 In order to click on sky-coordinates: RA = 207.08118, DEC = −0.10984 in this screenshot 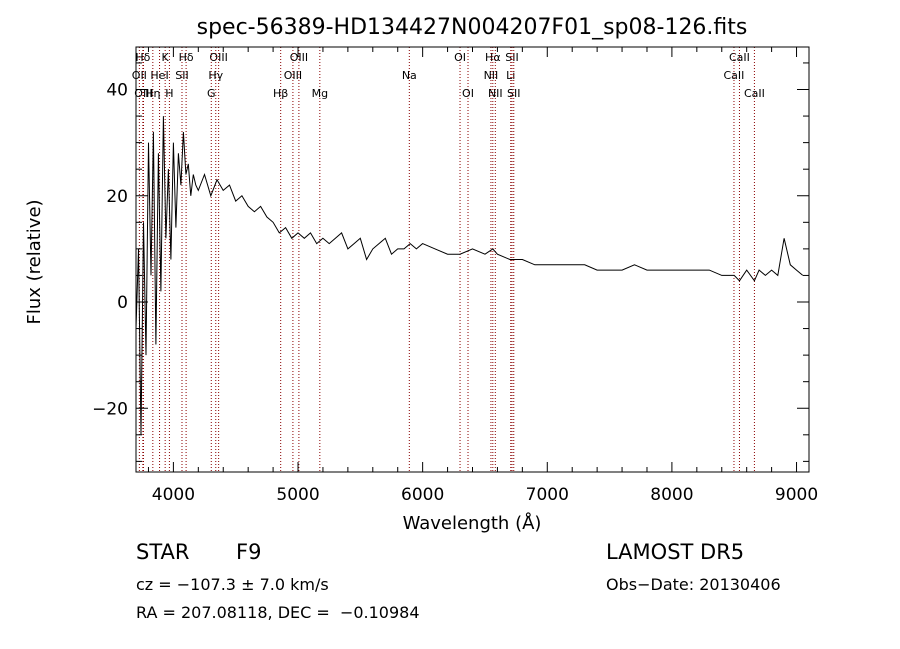, I will do `click(278, 612)`.